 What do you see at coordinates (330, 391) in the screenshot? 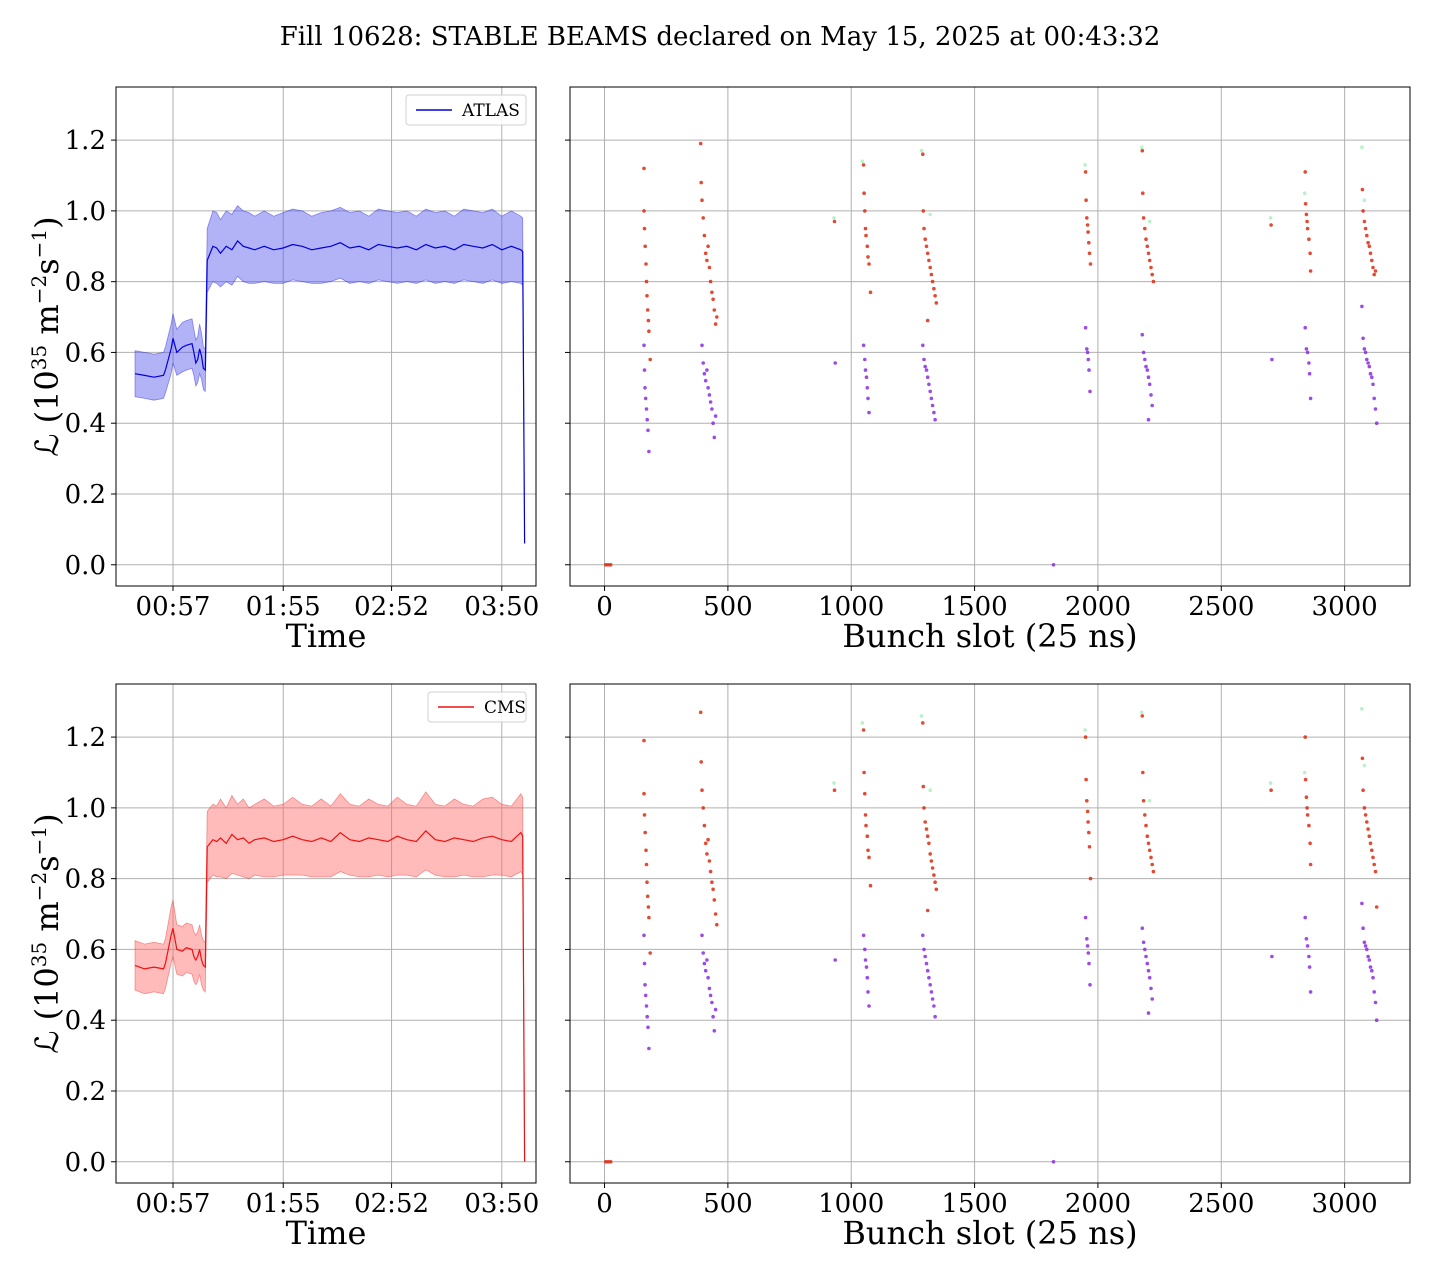
I see `atlas-luminosity-line` at bounding box center [330, 391].